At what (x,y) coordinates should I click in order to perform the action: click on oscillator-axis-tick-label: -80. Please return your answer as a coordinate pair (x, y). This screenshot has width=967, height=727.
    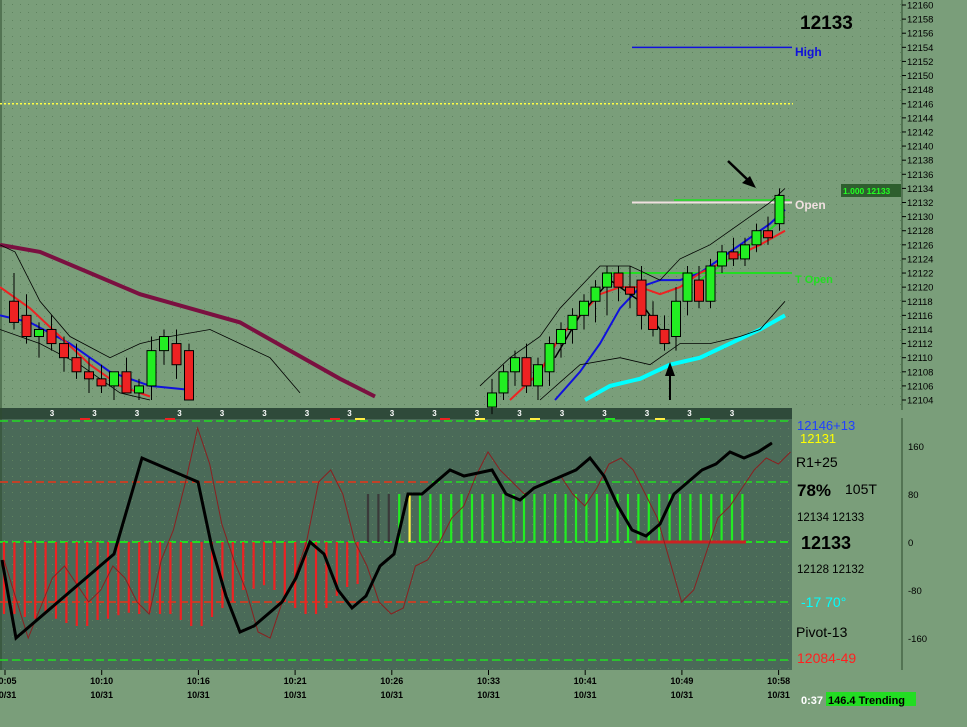
    Looking at the image, I should click on (915, 591).